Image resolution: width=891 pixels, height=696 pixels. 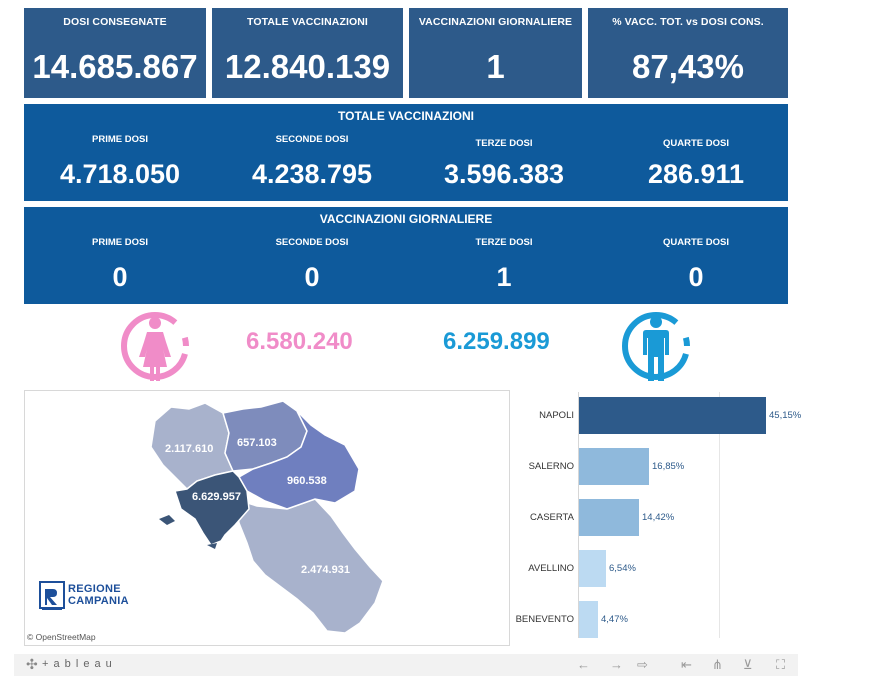 I want to click on kpi-value: 87,43%, so click(x=688, y=66).